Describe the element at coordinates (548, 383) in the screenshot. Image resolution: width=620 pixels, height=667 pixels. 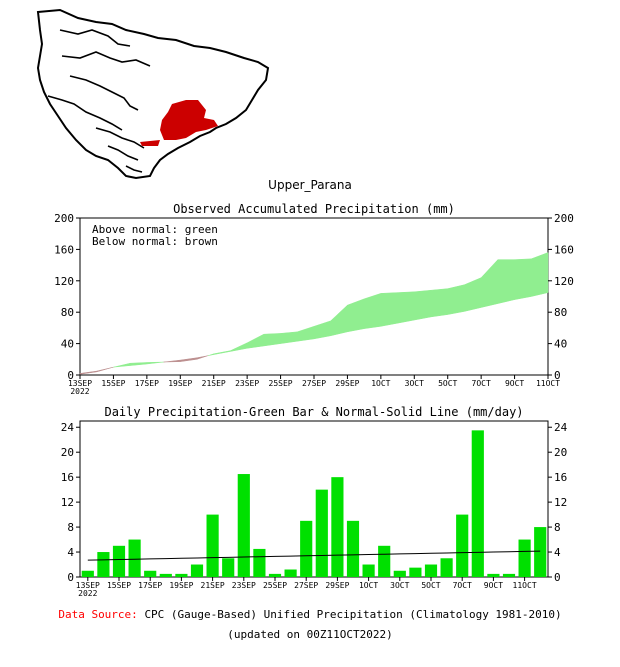
I see `x-tick-label: 11OCT` at that location.